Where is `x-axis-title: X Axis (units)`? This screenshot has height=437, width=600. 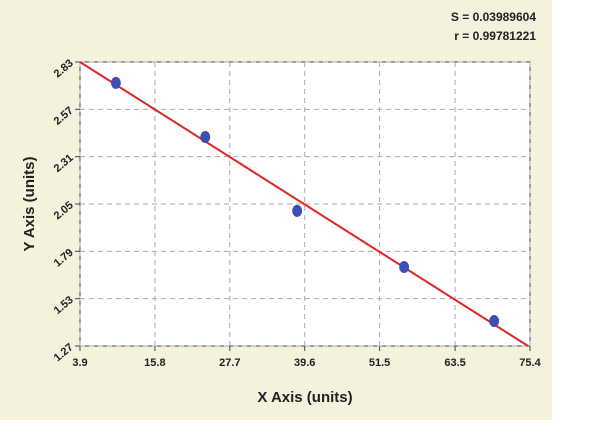 x-axis-title: X Axis (units) is located at coordinates (304, 397).